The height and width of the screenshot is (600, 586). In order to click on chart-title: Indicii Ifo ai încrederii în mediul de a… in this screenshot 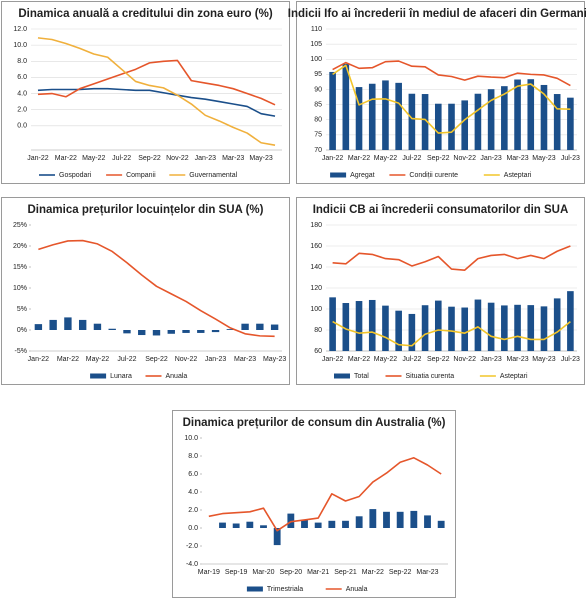, I will do `click(437, 14)`.